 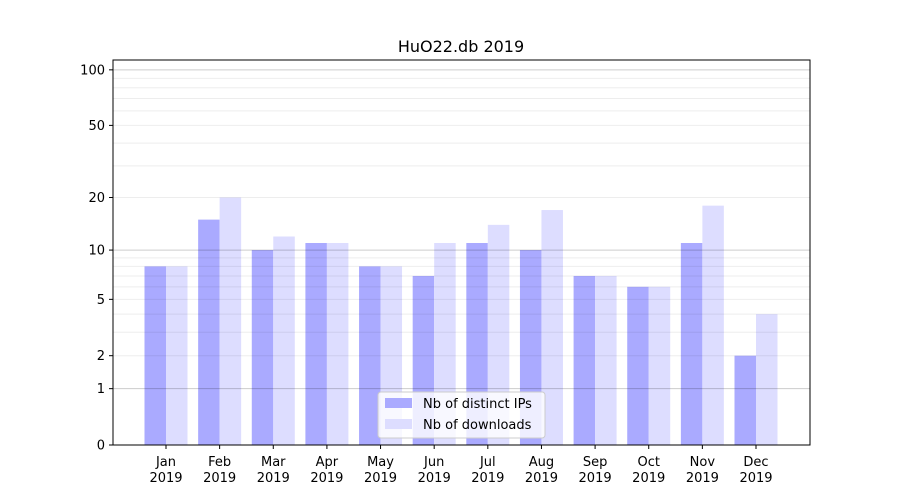 I want to click on x-tick-label-month: Feb, so click(x=219, y=462).